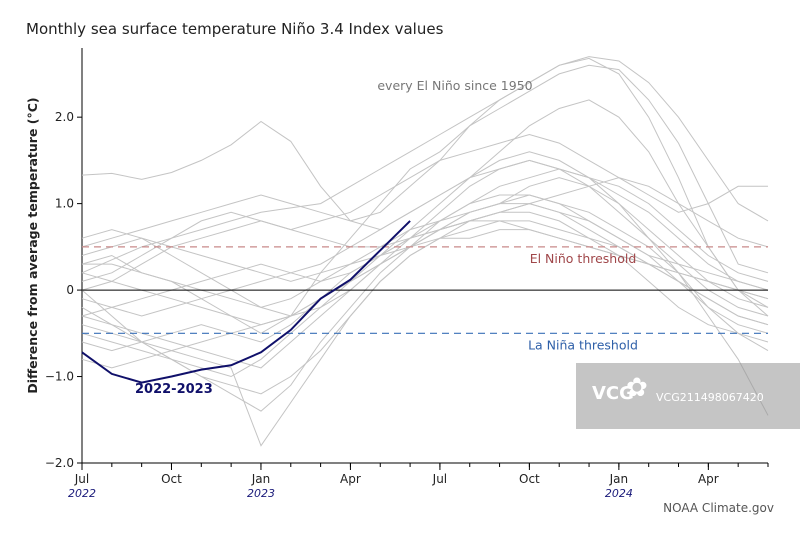 The image size is (800, 537). I want to click on x-year-label: 2023, so click(261, 493).